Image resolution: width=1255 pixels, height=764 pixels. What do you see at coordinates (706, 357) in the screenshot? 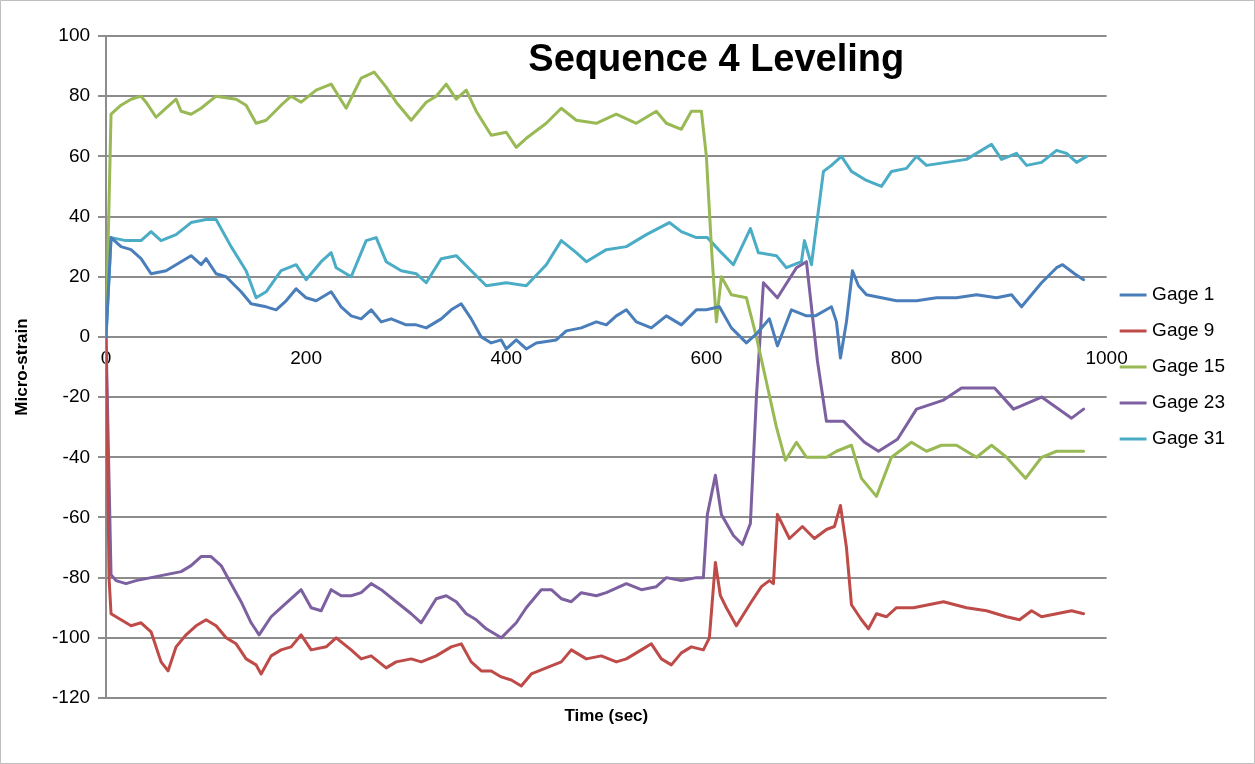
I see `x-tick-label: 600` at bounding box center [706, 357].